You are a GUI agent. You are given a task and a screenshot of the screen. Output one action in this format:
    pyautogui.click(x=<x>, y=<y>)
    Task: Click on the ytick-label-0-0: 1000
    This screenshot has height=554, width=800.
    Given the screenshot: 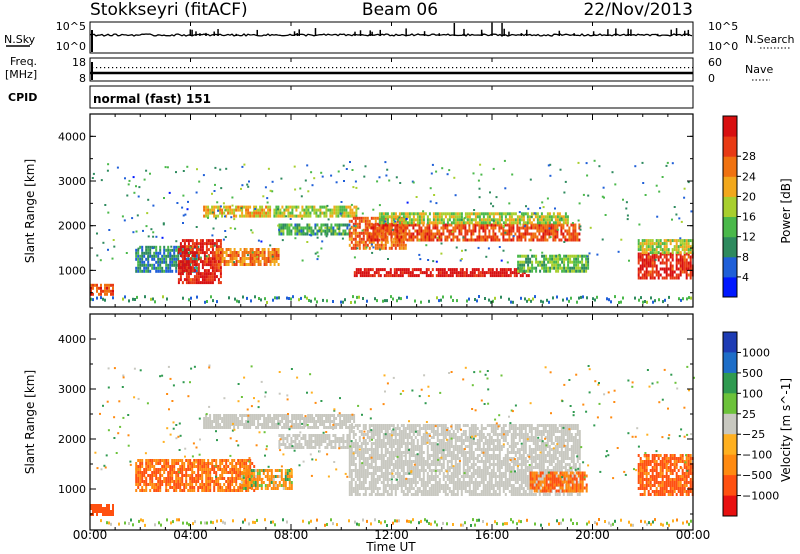 What is the action you would take?
    pyautogui.click(x=72, y=270)
    